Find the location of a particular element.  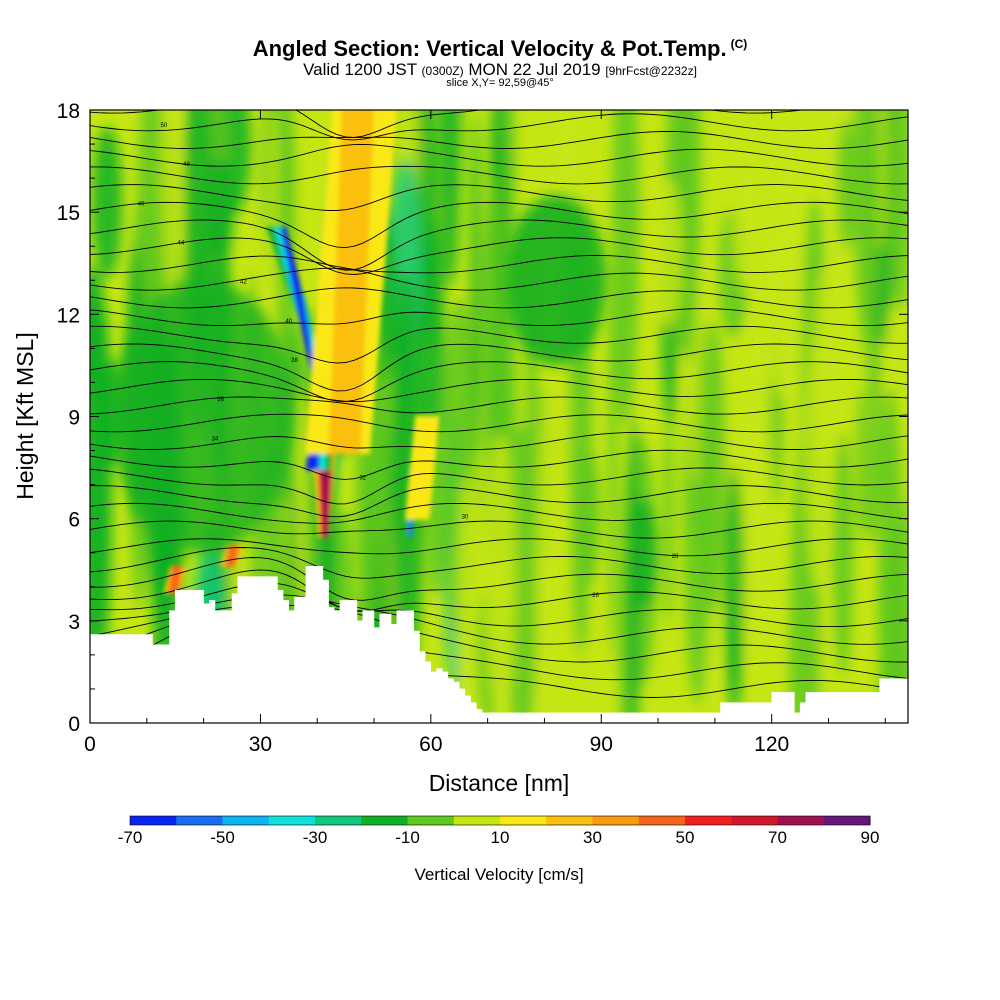

y-tick-label: 3 is located at coordinates (74, 622).